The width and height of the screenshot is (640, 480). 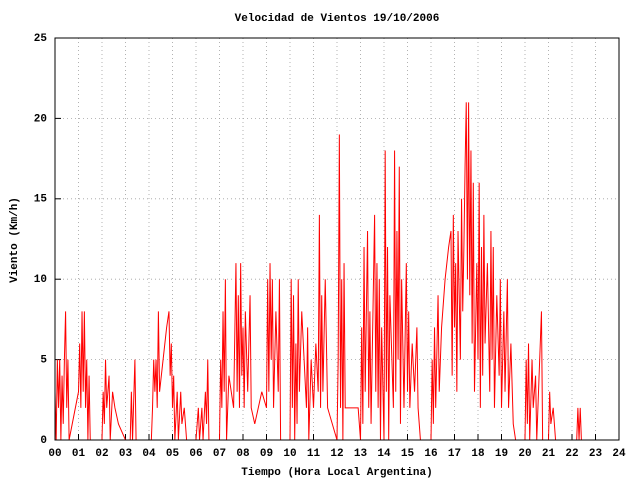 I want to click on x-axis-label: Tiempo (Hora Local Argentina), so click(x=336, y=473).